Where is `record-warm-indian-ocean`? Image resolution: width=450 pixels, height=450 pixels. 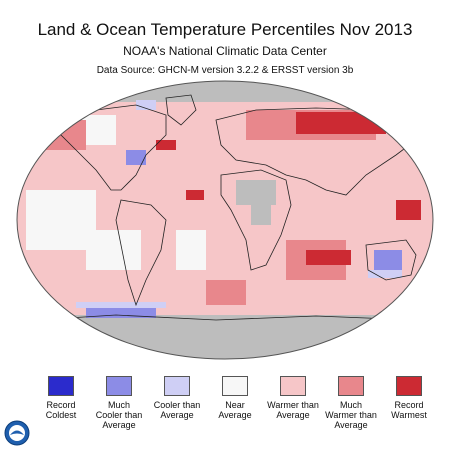
record-warm-indian-ocean is located at coordinates (328, 257).